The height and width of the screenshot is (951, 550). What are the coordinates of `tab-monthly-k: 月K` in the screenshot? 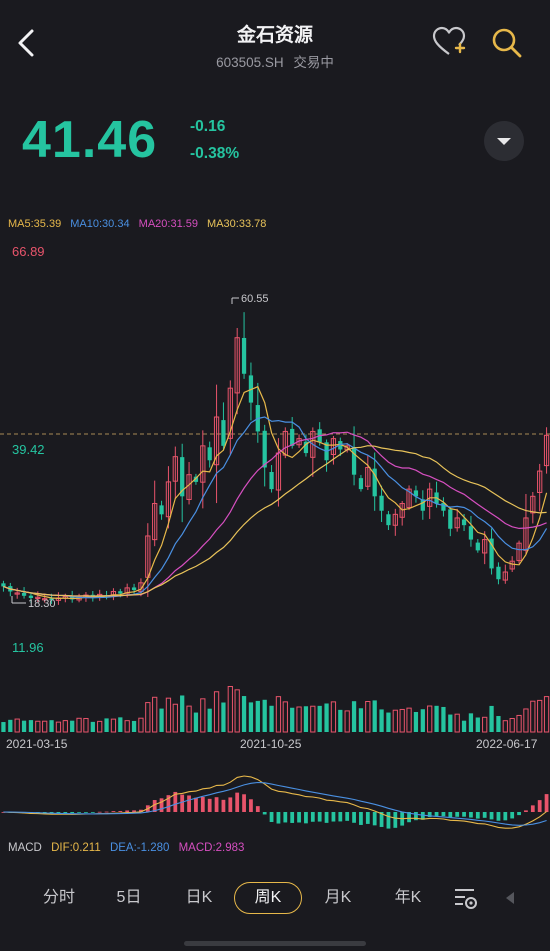 It's located at (338, 897).